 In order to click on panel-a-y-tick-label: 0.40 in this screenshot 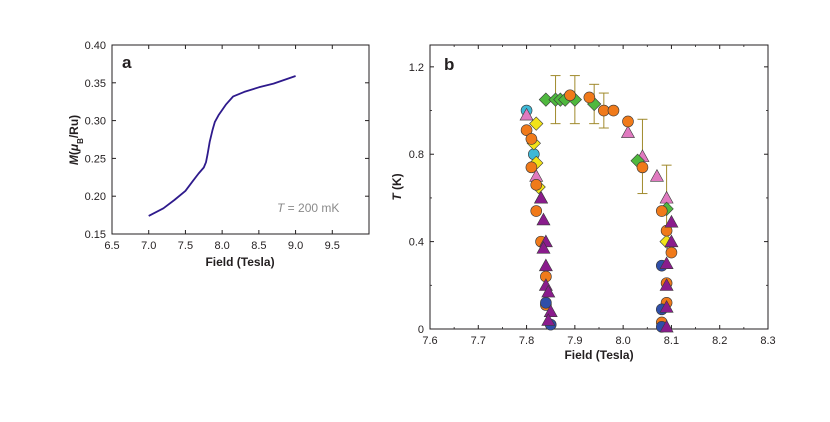, I will do `click(95, 46)`.